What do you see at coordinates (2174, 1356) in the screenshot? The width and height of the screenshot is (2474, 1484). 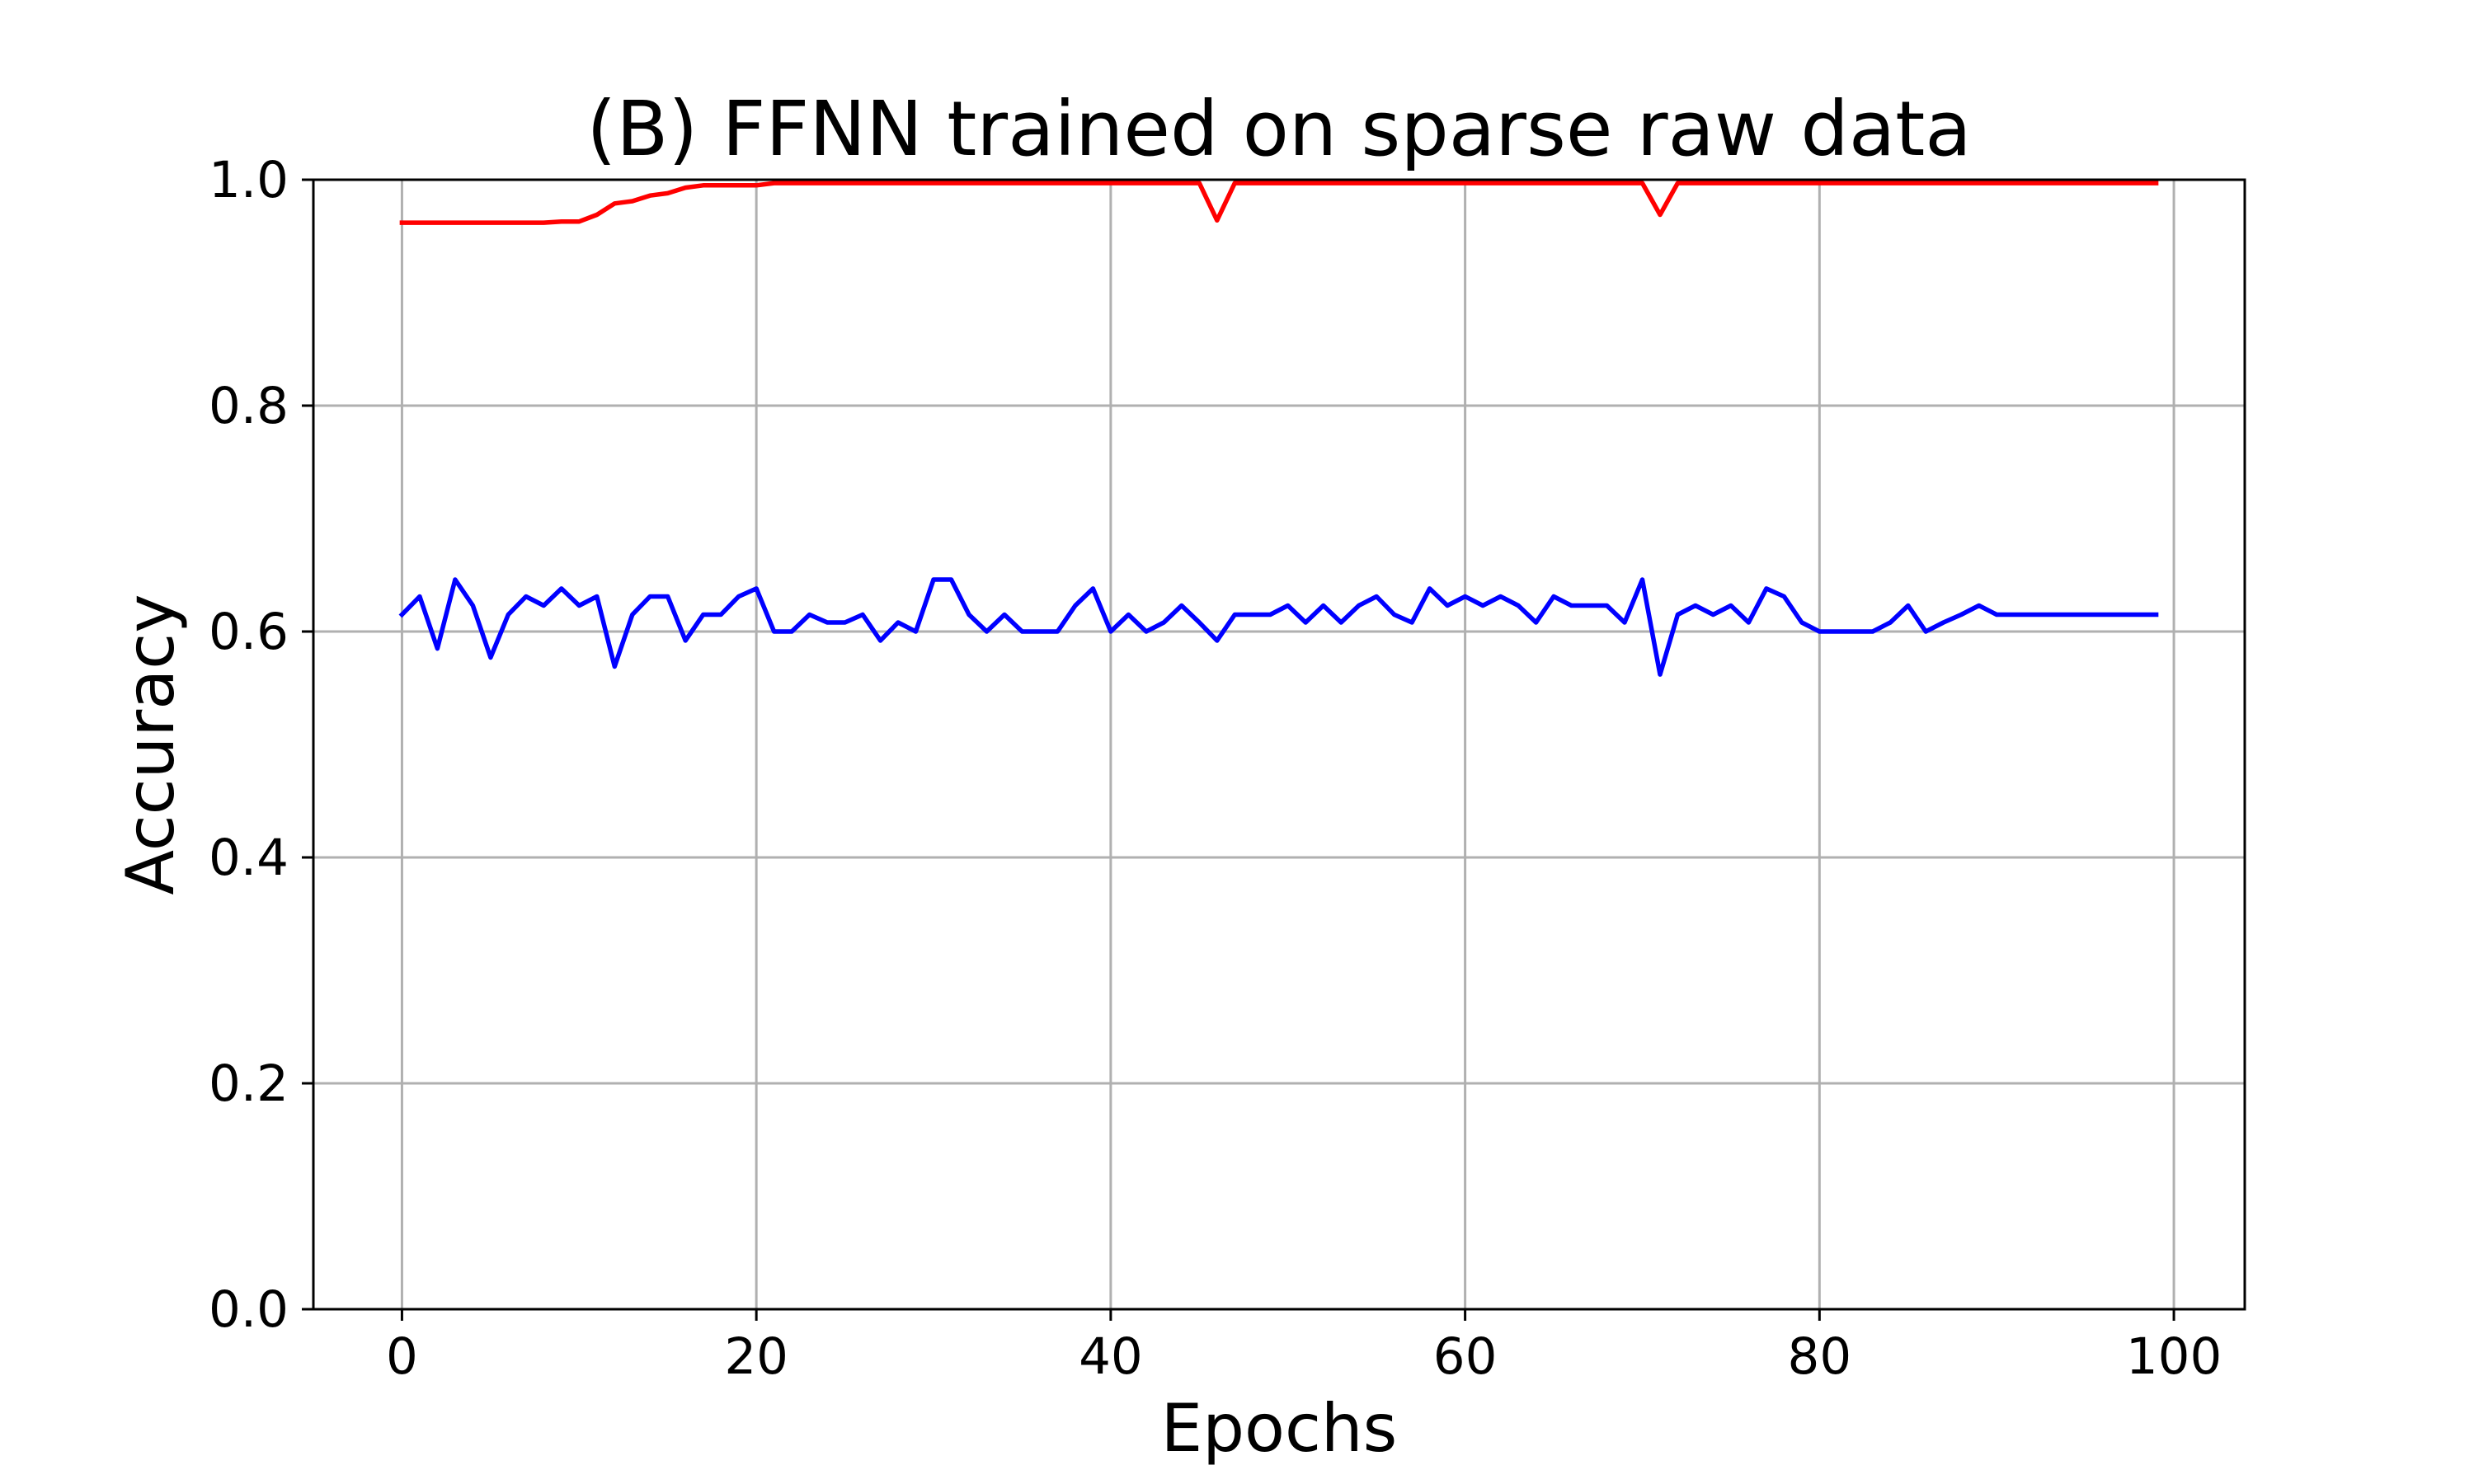 I see `x-tick-label: 100` at bounding box center [2174, 1356].